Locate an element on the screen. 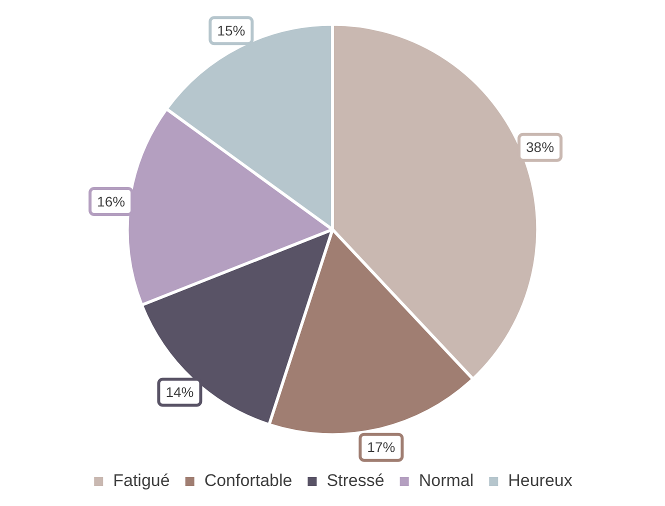 This screenshot has width=665, height=506. legend-label: Fatigué is located at coordinates (141, 480).